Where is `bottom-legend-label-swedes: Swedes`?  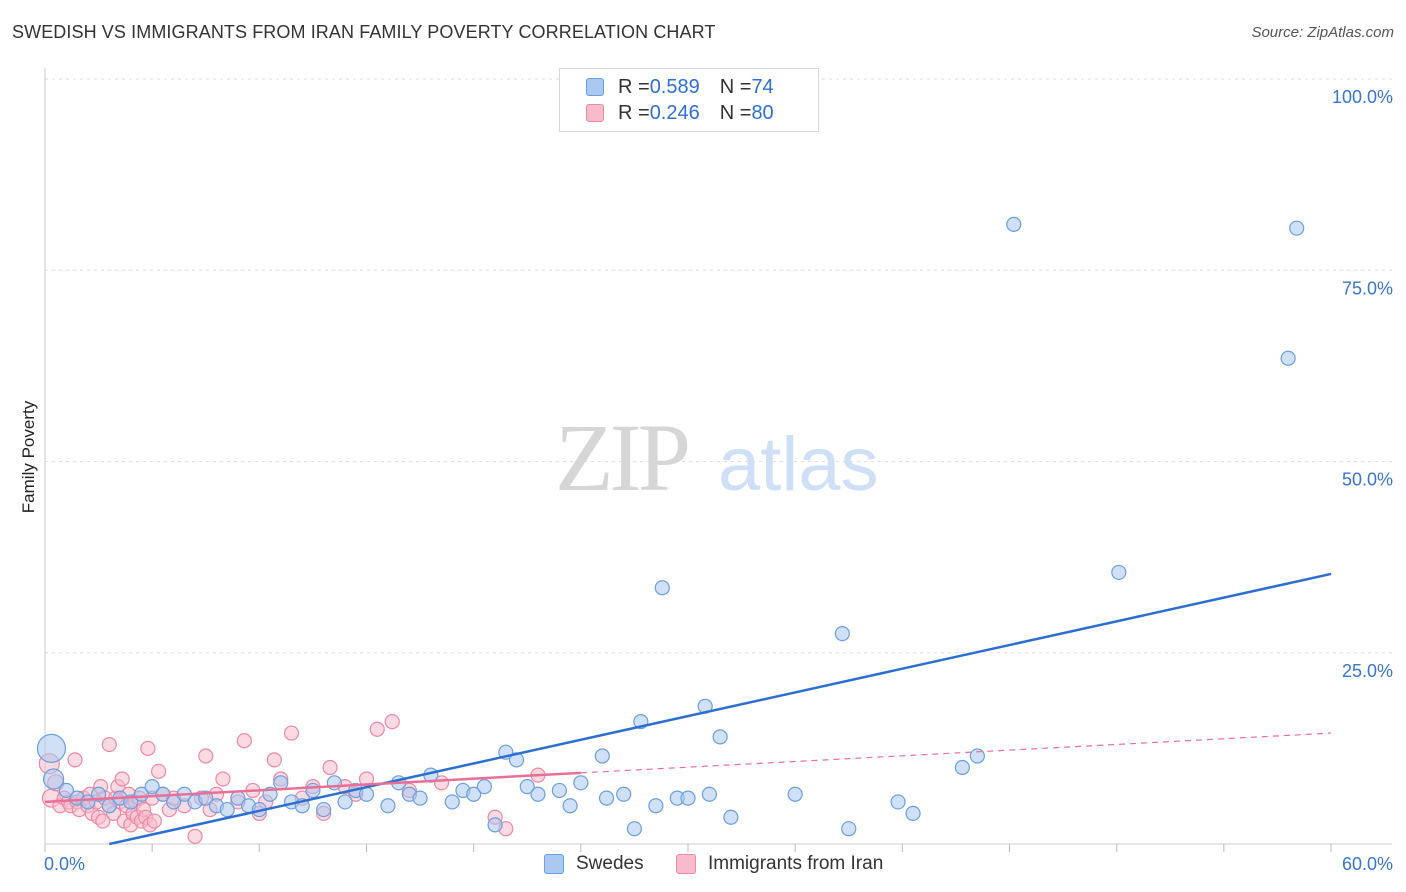
bottom-legend-label-swedes: Swedes is located at coordinates (610, 863).